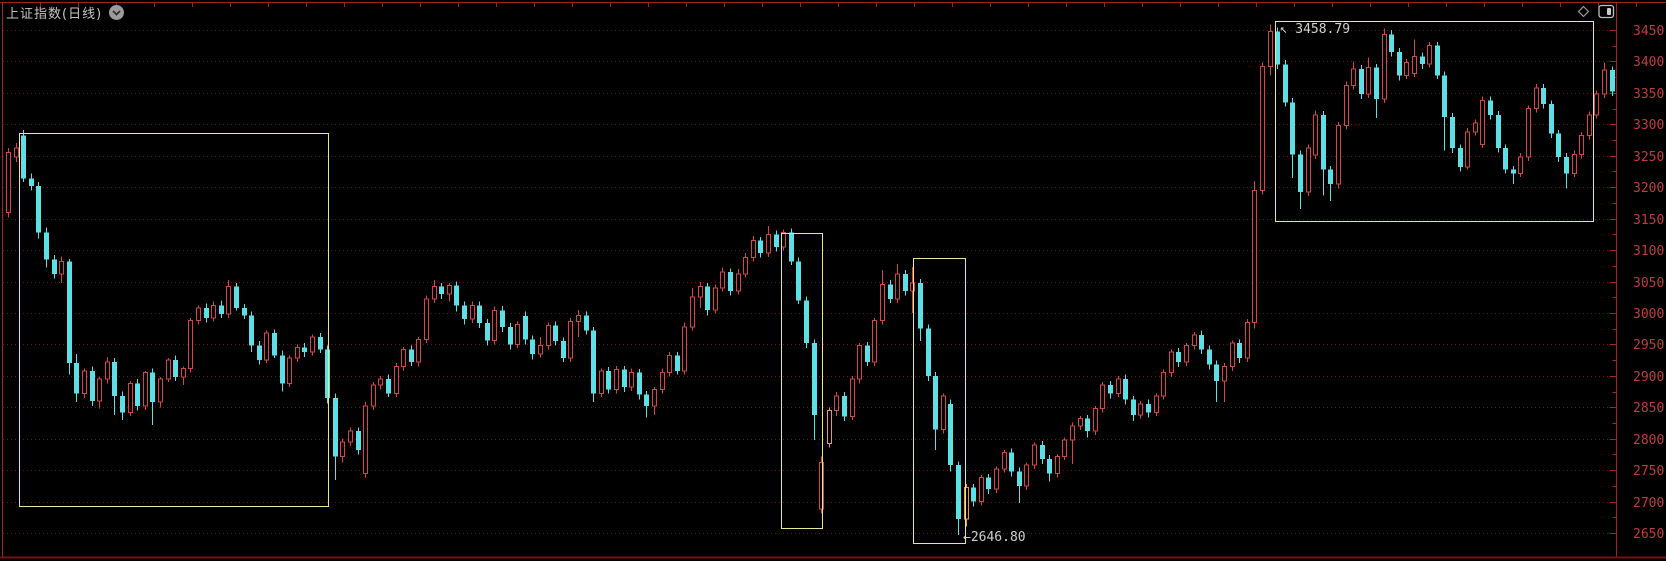  I want to click on y-axis-label: 2700, so click(1648, 503).